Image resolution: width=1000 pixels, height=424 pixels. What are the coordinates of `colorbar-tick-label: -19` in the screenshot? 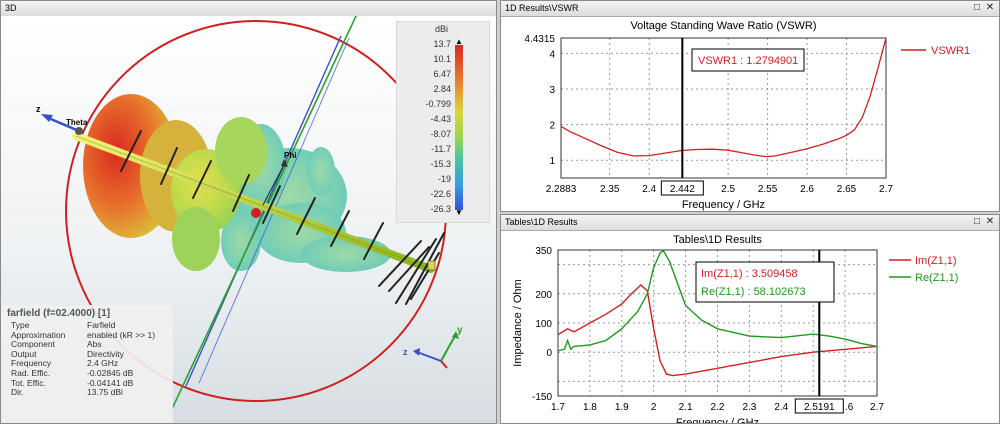 It's located at (444, 179).